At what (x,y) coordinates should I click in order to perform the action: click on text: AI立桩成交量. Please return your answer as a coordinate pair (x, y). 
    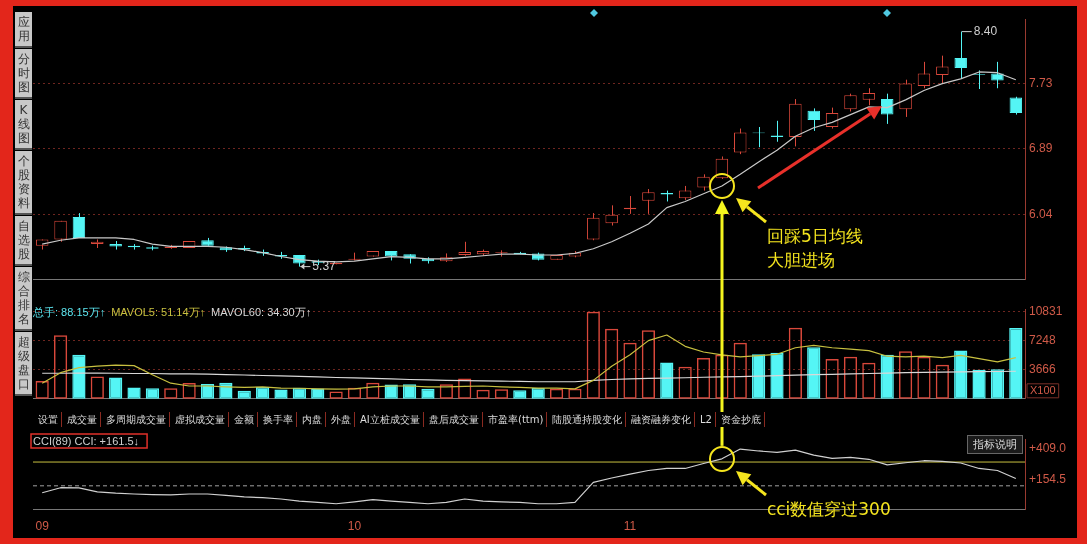
    Looking at the image, I should click on (390, 419).